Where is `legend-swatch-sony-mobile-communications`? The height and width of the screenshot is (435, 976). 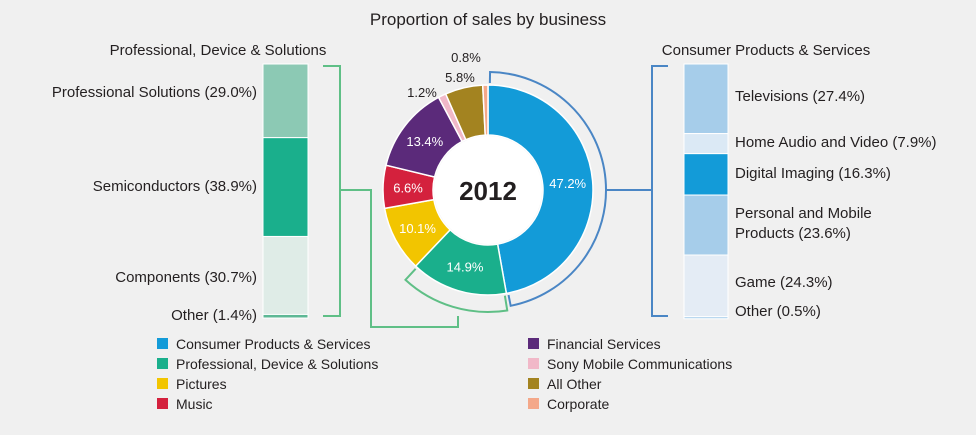
legend-swatch-sony-mobile-communications is located at coordinates (533, 363).